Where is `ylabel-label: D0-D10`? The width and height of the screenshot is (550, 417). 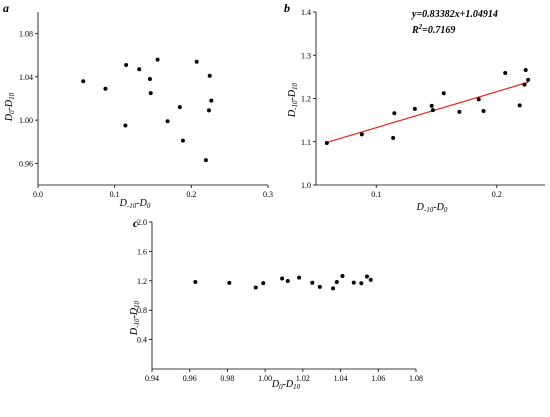
ylabel-label: D0-D10 is located at coordinates (10, 107).